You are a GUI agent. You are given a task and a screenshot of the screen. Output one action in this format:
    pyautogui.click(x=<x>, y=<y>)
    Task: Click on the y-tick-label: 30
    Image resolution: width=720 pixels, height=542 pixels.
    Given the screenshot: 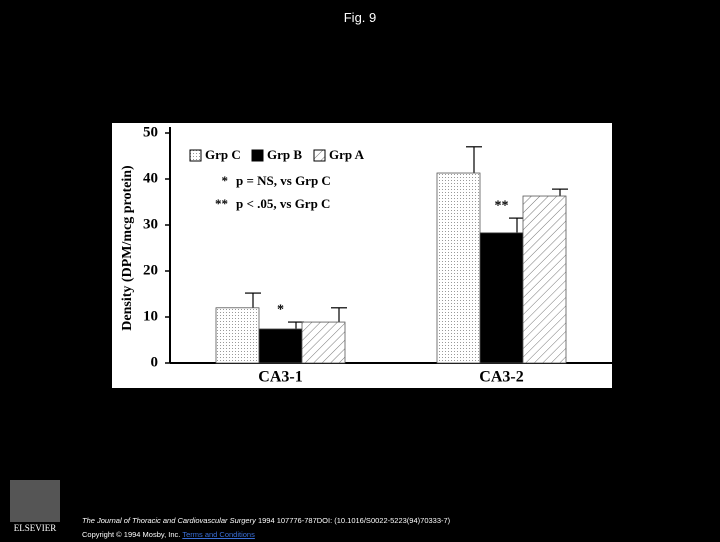 What is the action you would take?
    pyautogui.click(x=150, y=224)
    